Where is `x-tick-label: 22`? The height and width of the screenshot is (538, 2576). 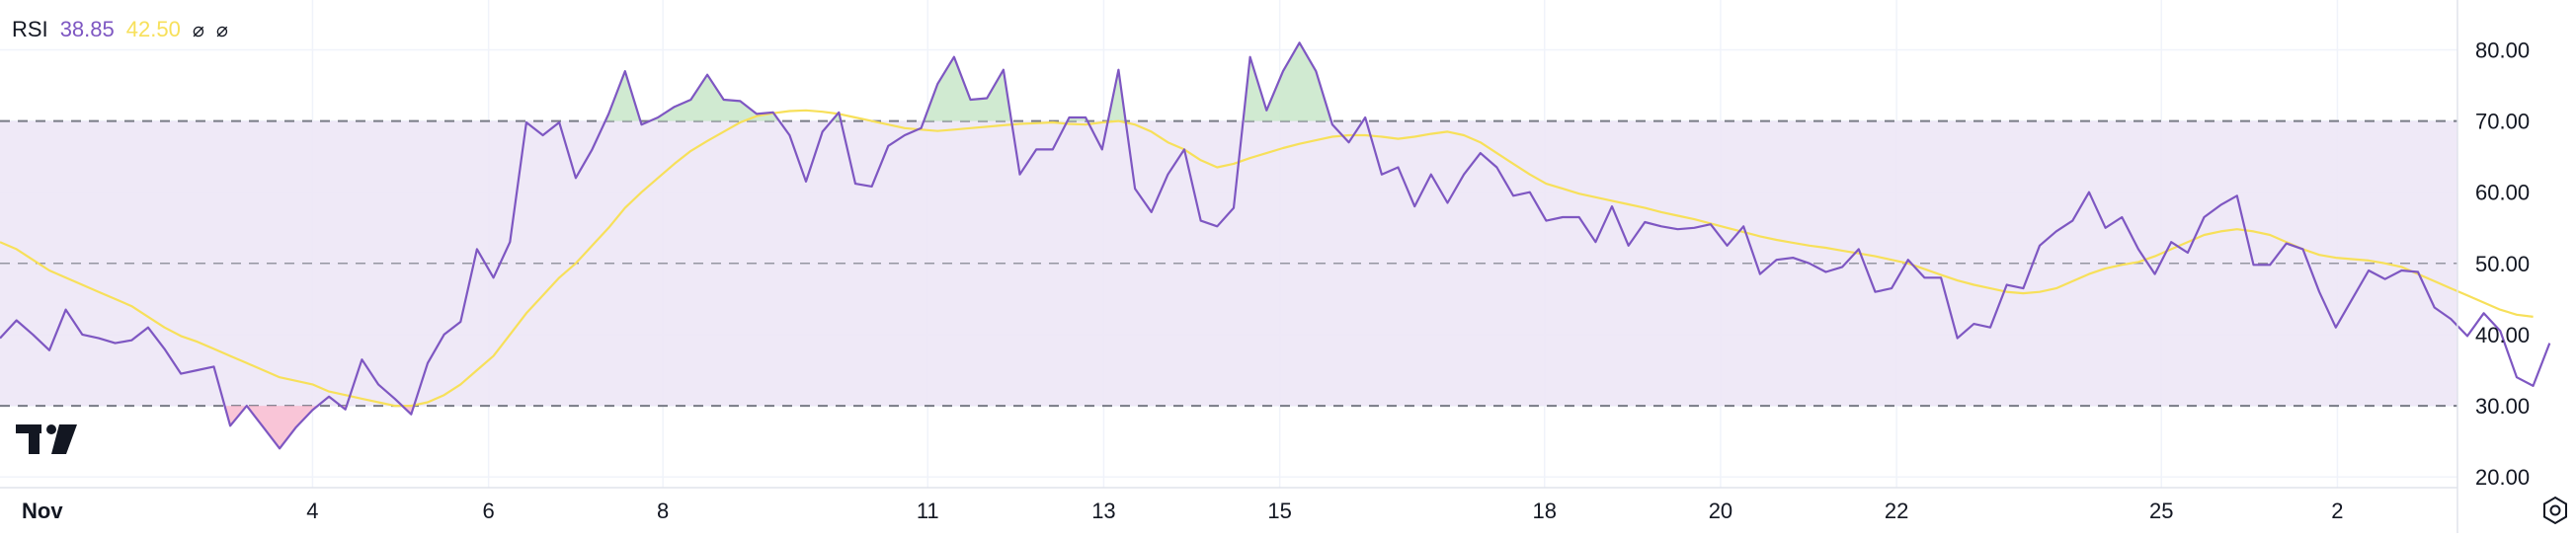 x-tick-label: 22 is located at coordinates (1896, 511).